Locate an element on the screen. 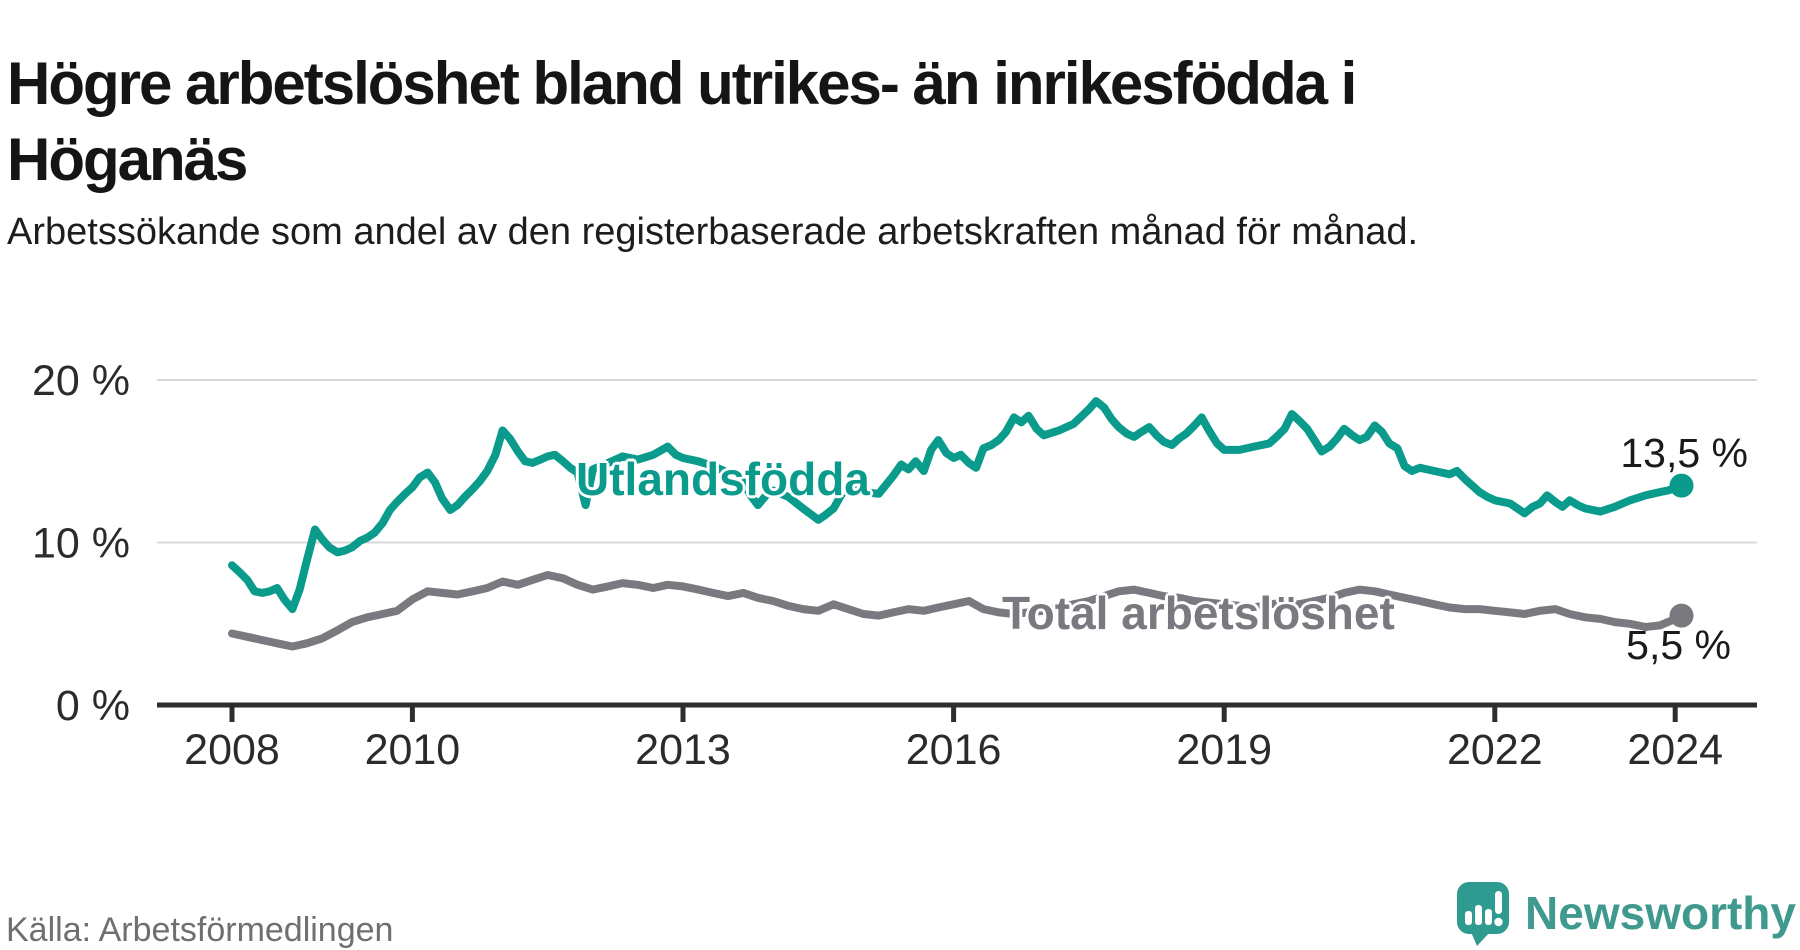  newsworthy-logo: Newsworthy is located at coordinates (1625, 913).